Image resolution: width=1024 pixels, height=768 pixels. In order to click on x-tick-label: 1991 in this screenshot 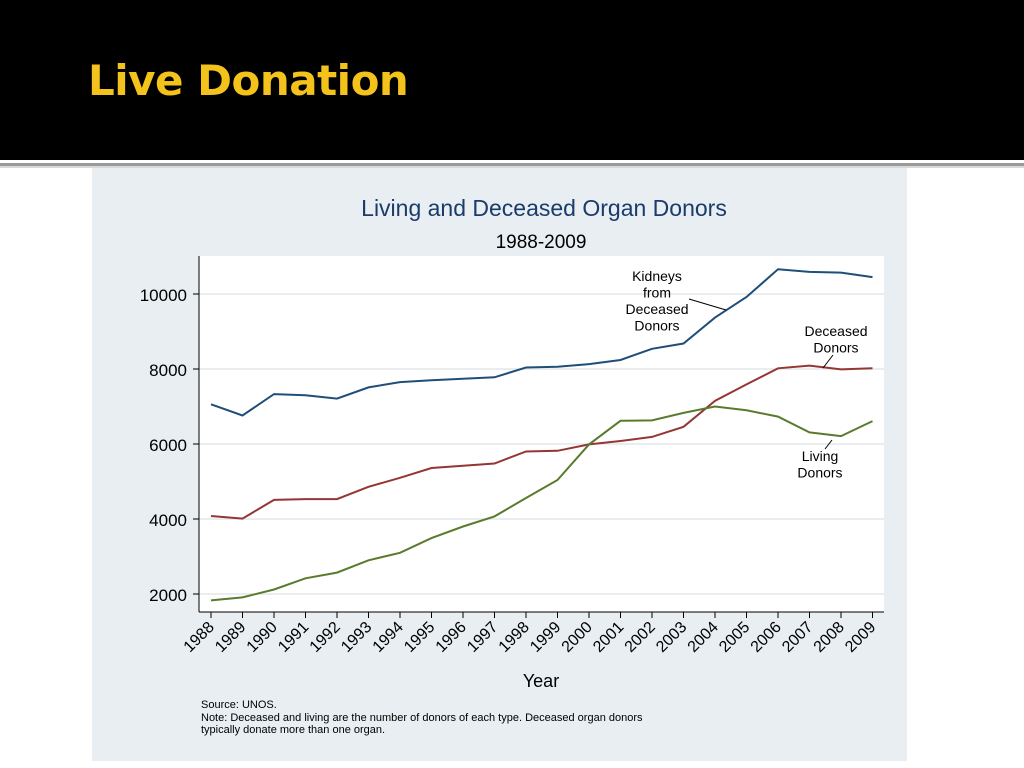, I will do `click(293, 637)`.